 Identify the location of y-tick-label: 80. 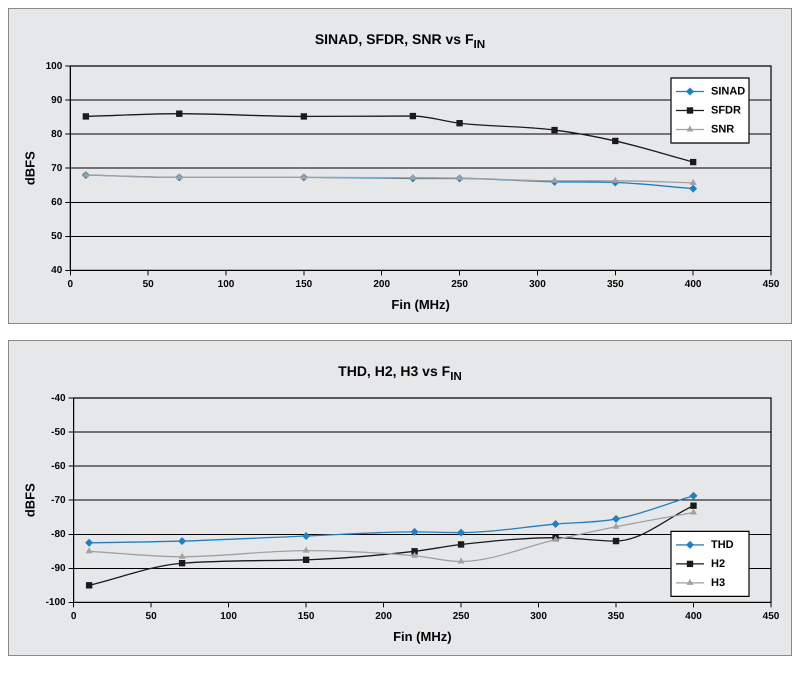
(57, 134).